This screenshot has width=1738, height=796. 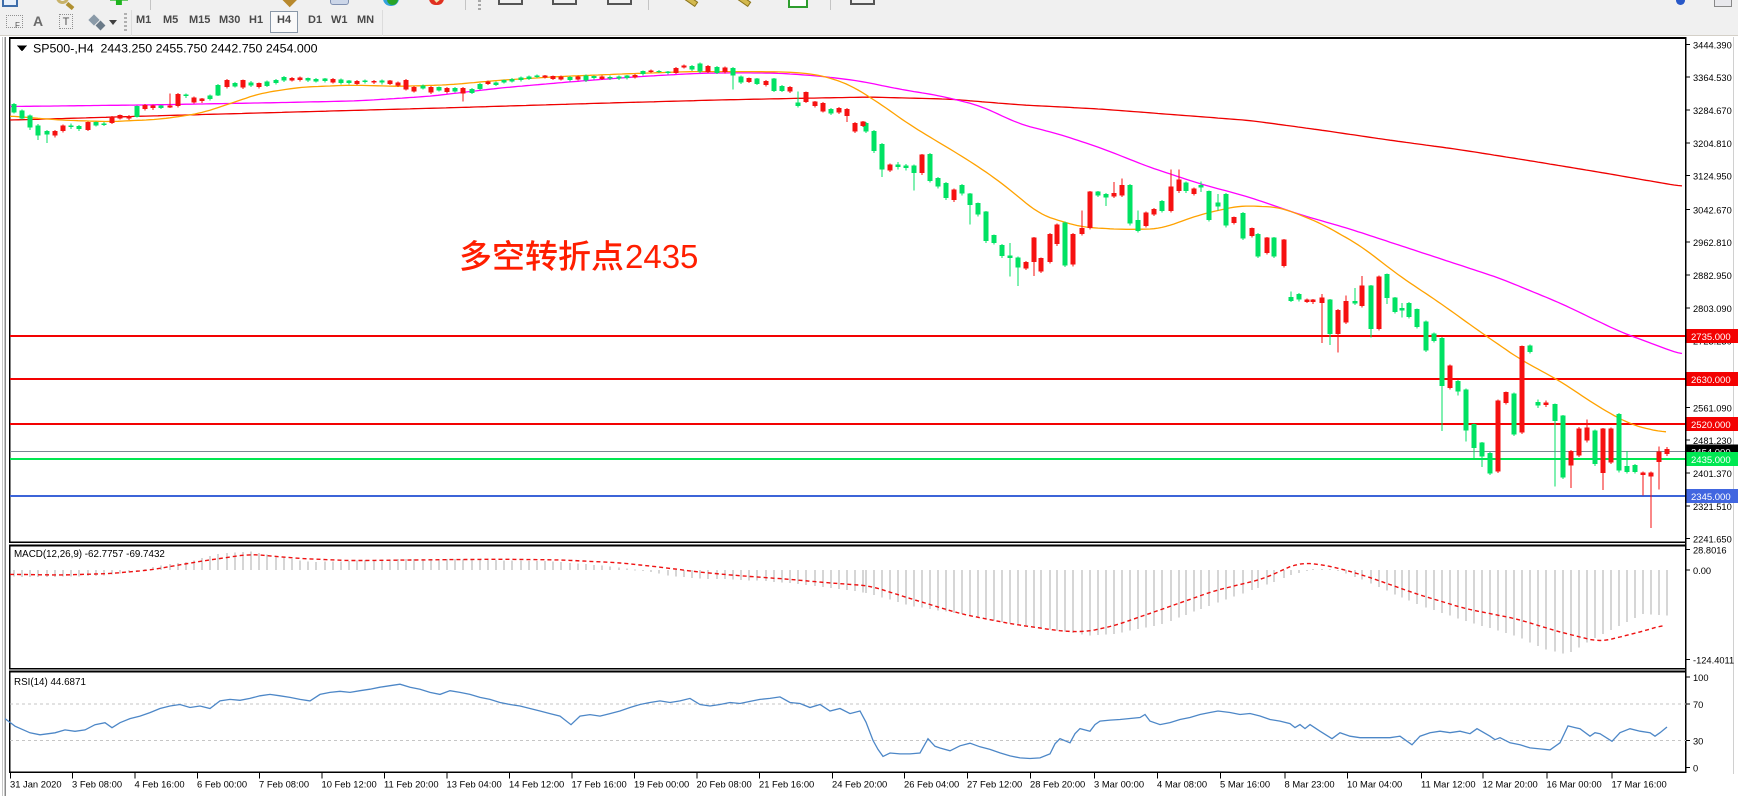 I want to click on svg-text: 17 Feb 16:00, so click(x=599, y=784).